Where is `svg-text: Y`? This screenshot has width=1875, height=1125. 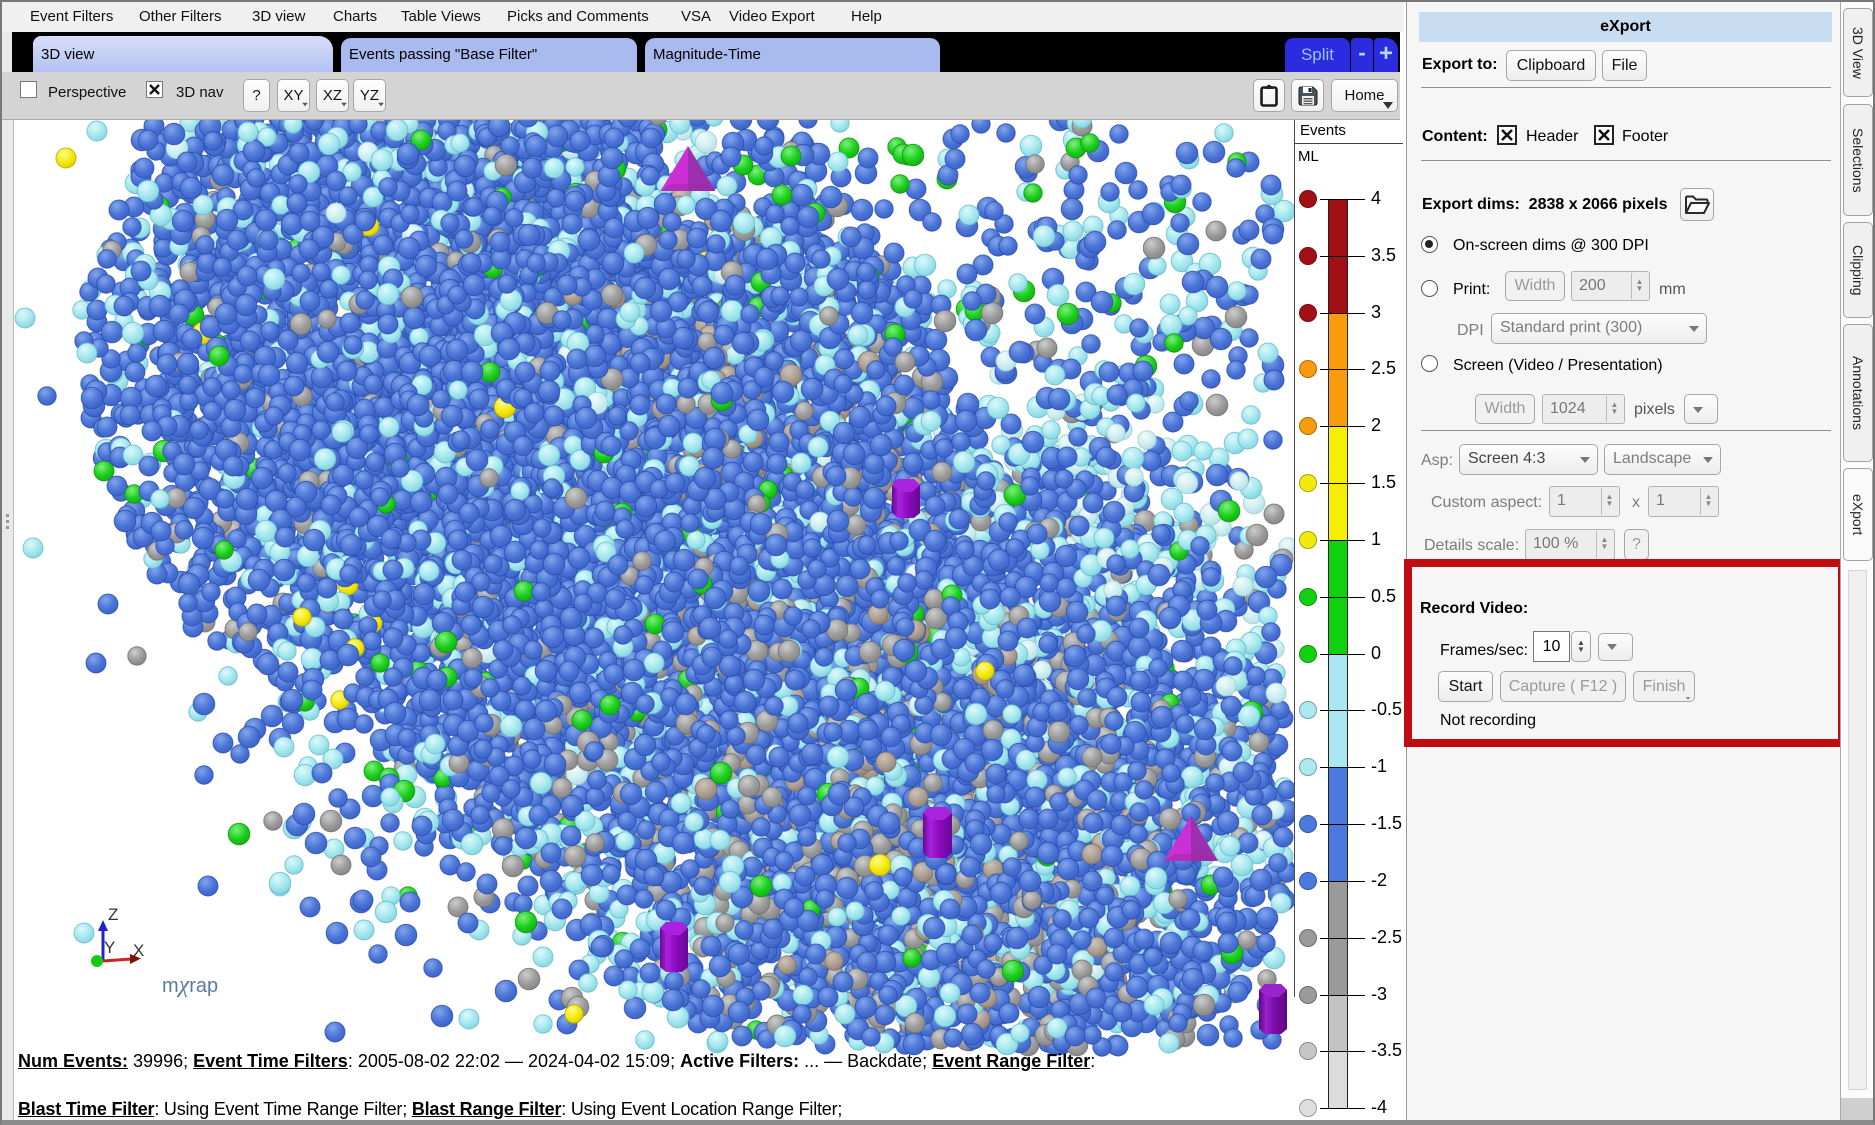 svg-text: Y is located at coordinates (109, 947).